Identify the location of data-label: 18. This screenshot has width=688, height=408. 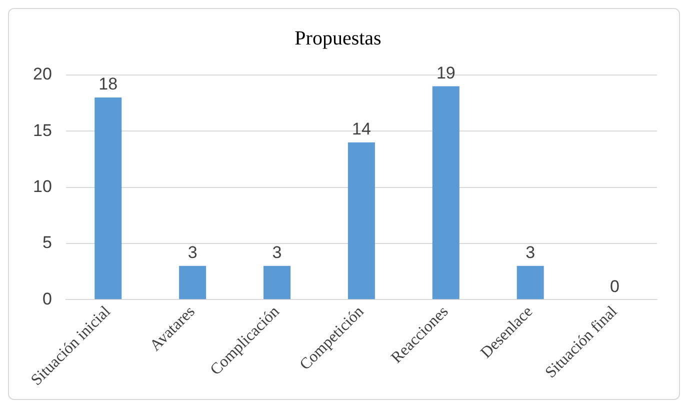
(108, 84).